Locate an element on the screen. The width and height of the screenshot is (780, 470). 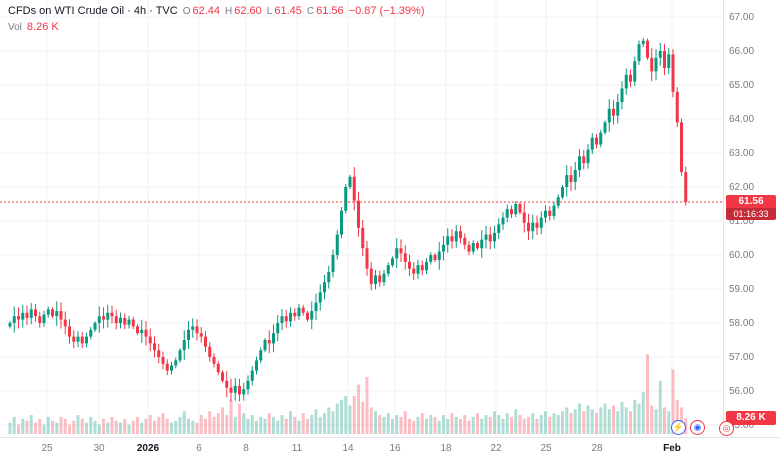
last-volume-badge: 8.26 K is located at coordinates (751, 418).